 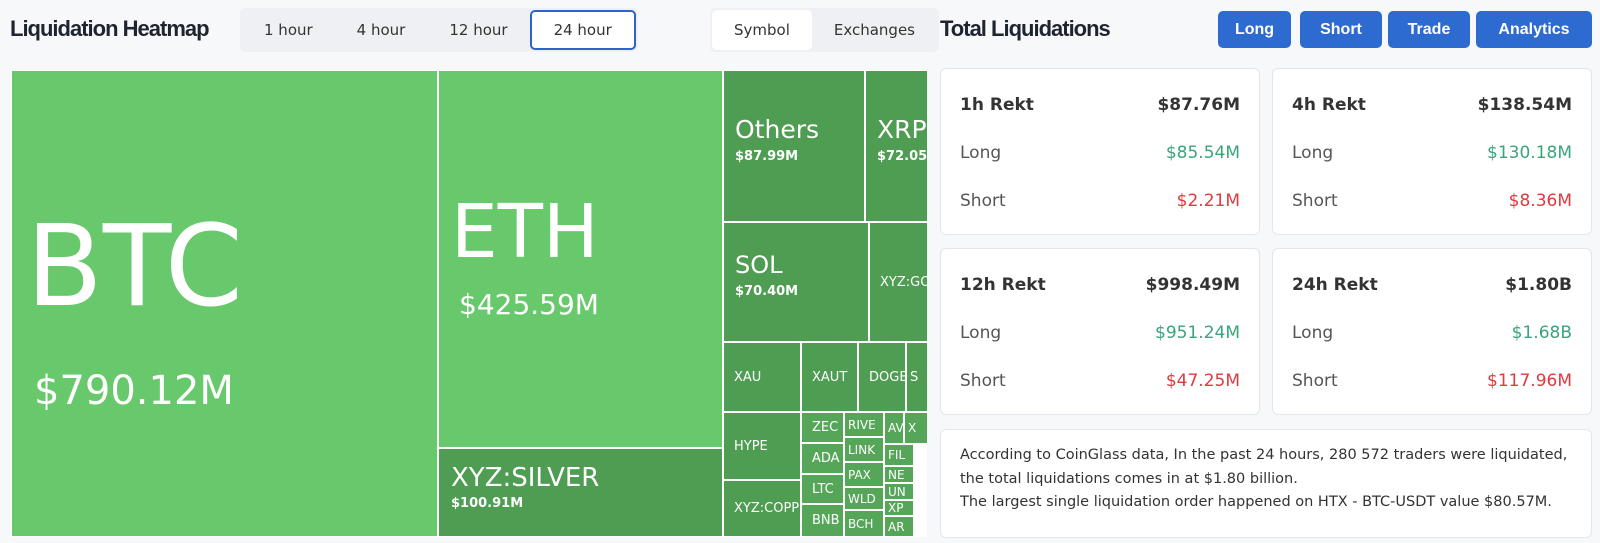 I want to click on time-tab: 12 hour, so click(x=478, y=30).